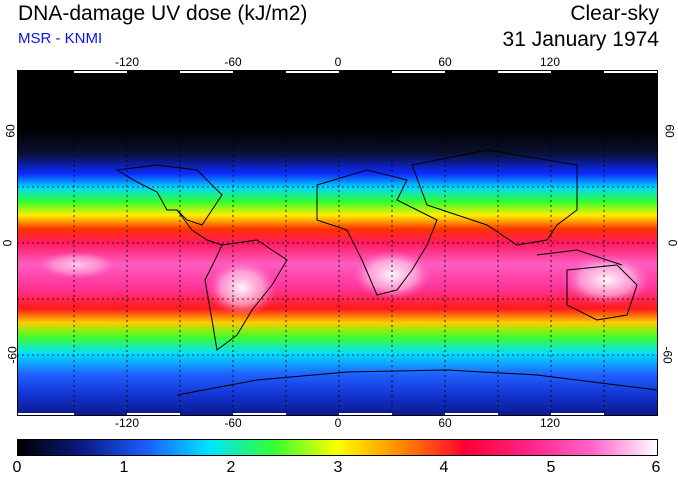 This screenshot has height=480, width=678. I want to click on colorbar-label: 2, so click(231, 467).